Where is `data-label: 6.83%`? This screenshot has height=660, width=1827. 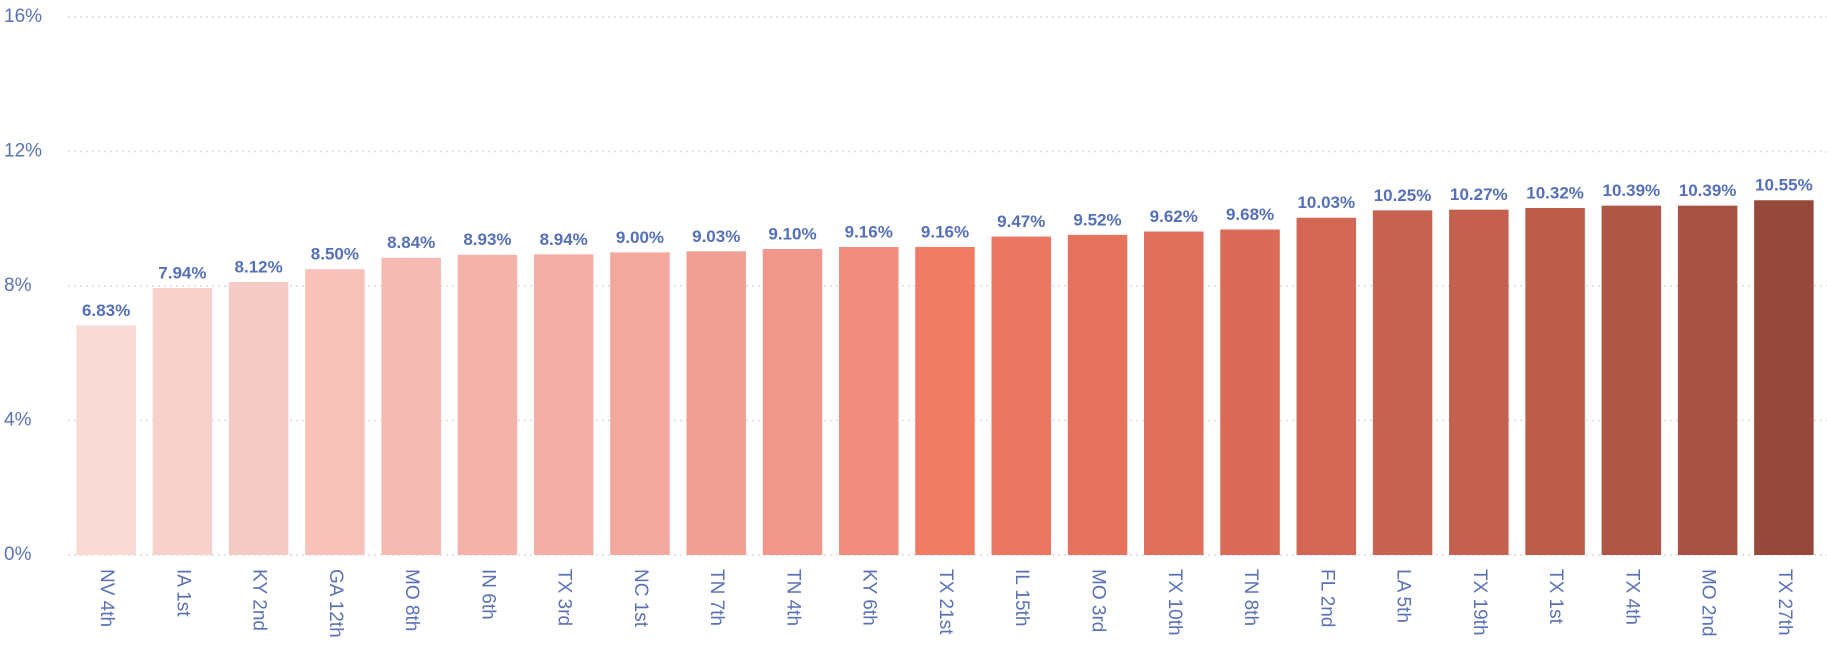 data-label: 6.83% is located at coordinates (106, 310).